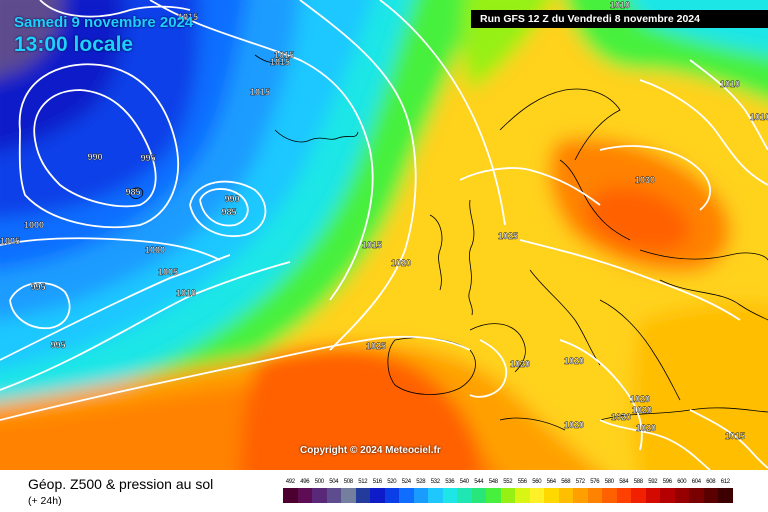 This screenshot has height=512, width=768. Describe the element at coordinates (536, 491) in the screenshot. I see `legend-swatch: 560` at that location.